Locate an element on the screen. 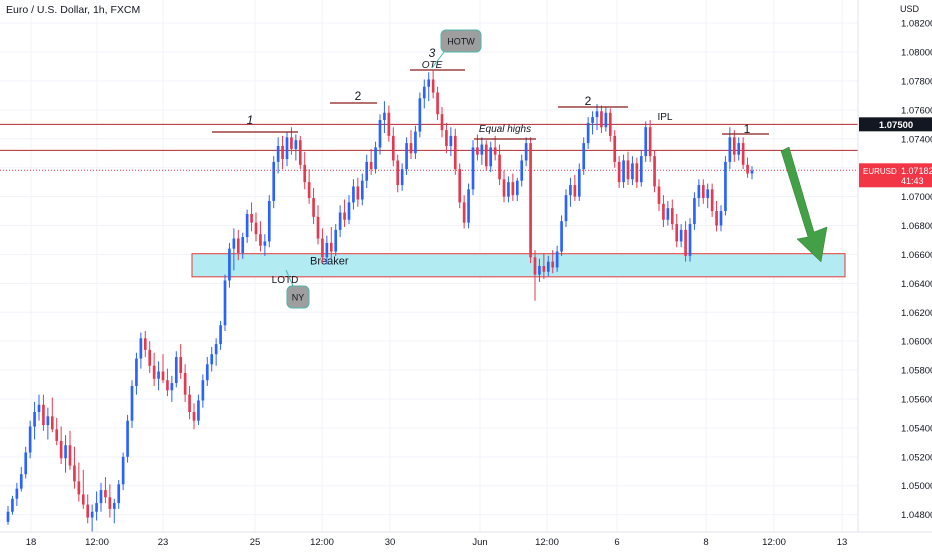 The image size is (932, 555). price-tick-label: 1.05200 is located at coordinates (916, 457).